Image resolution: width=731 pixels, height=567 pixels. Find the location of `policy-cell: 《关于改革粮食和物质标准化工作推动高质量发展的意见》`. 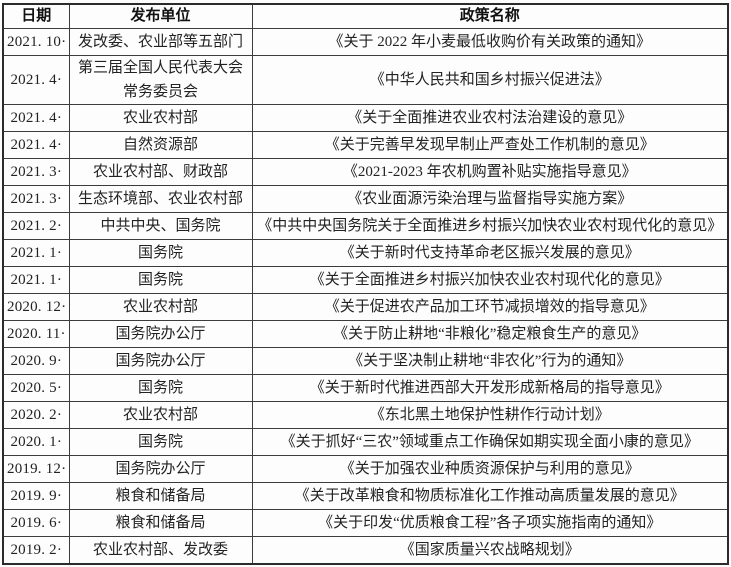

policy-cell: 《关于改革粮食和物质标准化工作推动高质量发展的意见》 is located at coordinates (490, 496).